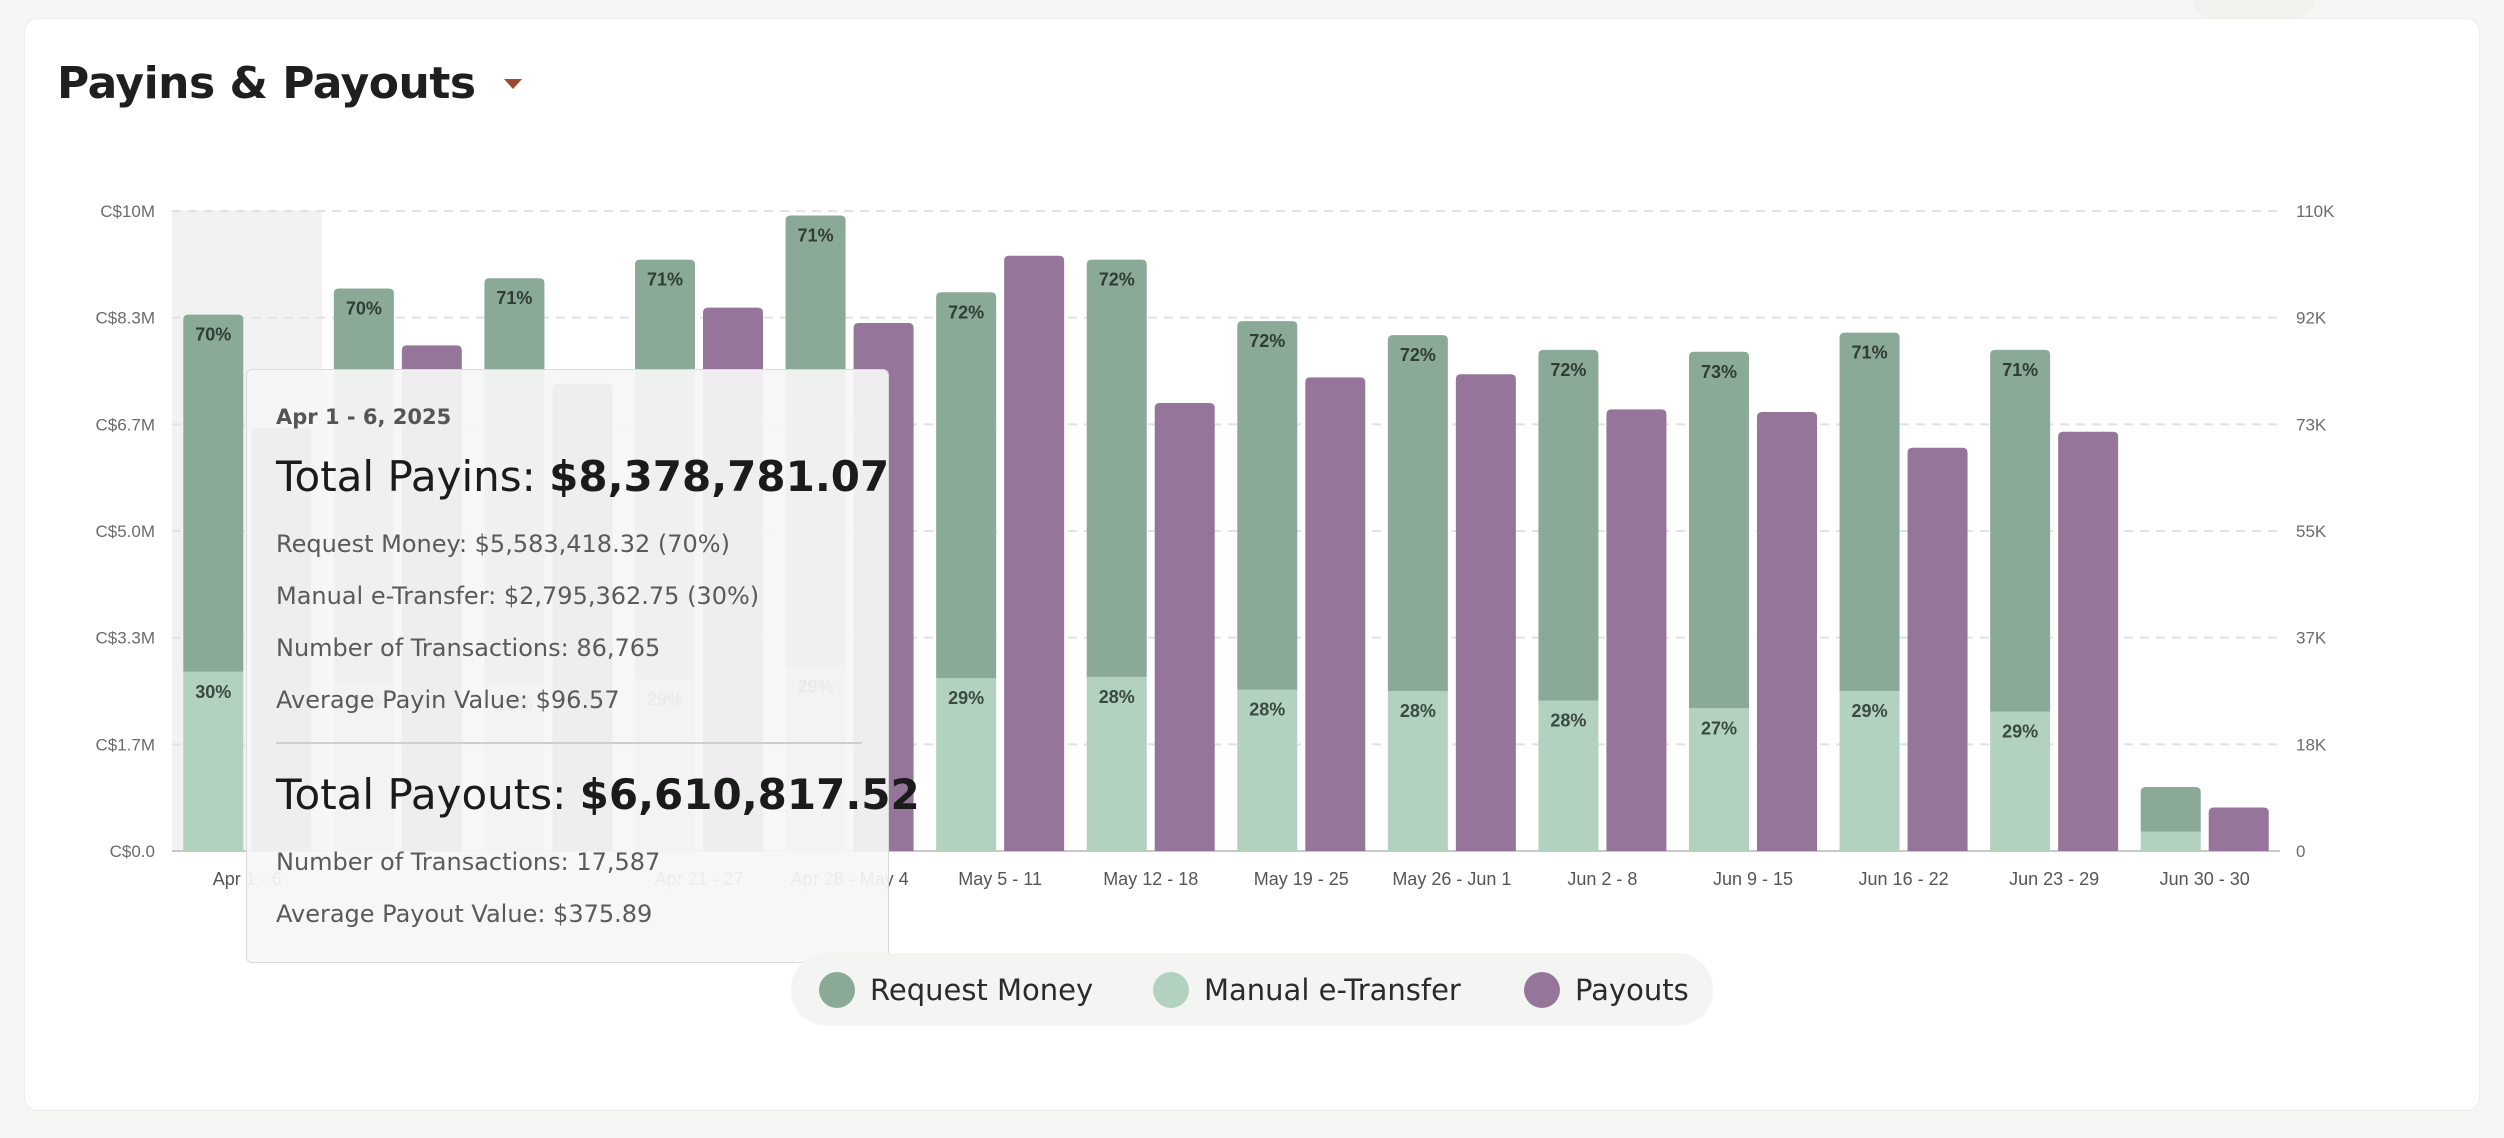  What do you see at coordinates (1150, 879) in the screenshot?
I see `x-tick-label: May 12 - 18` at bounding box center [1150, 879].